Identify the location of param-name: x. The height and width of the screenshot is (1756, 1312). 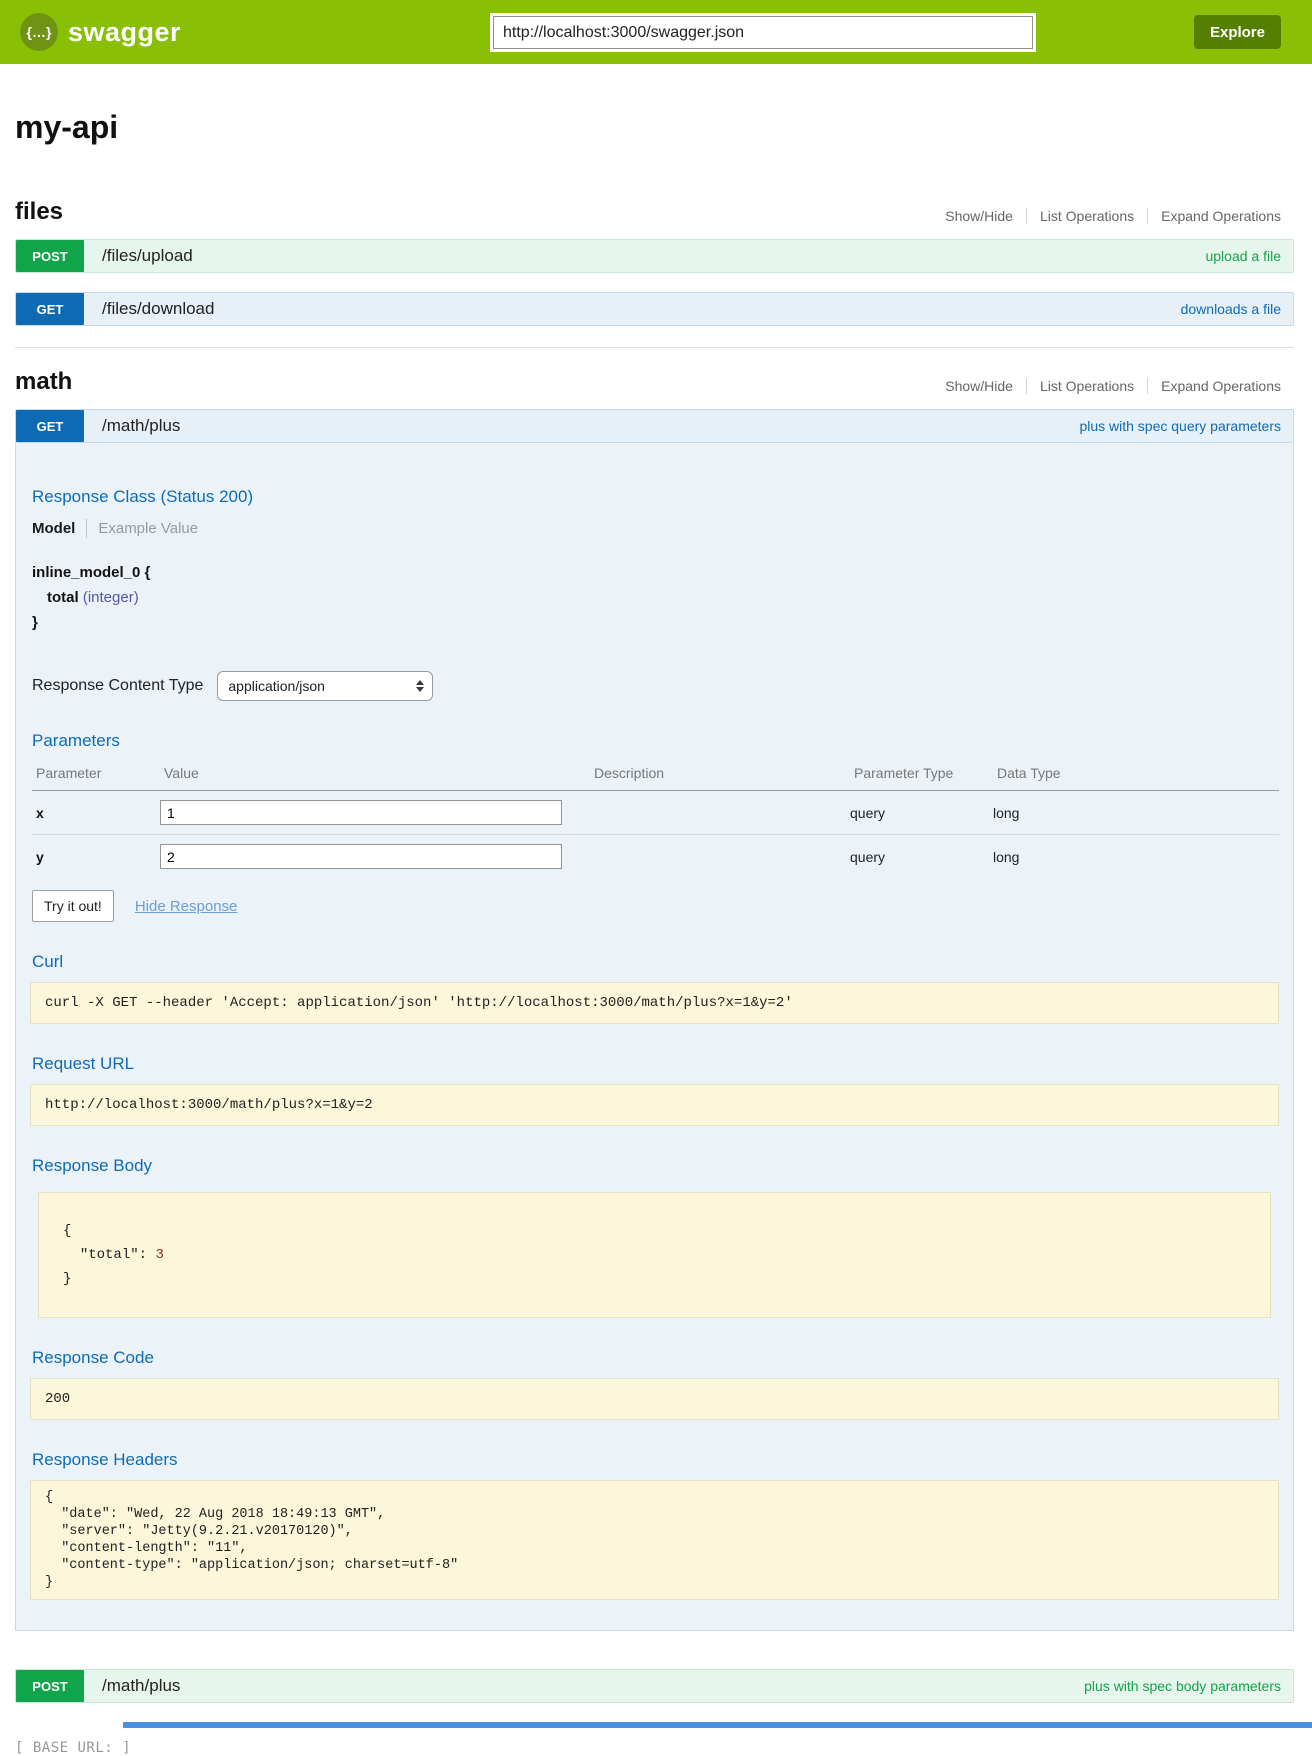
(40, 812).